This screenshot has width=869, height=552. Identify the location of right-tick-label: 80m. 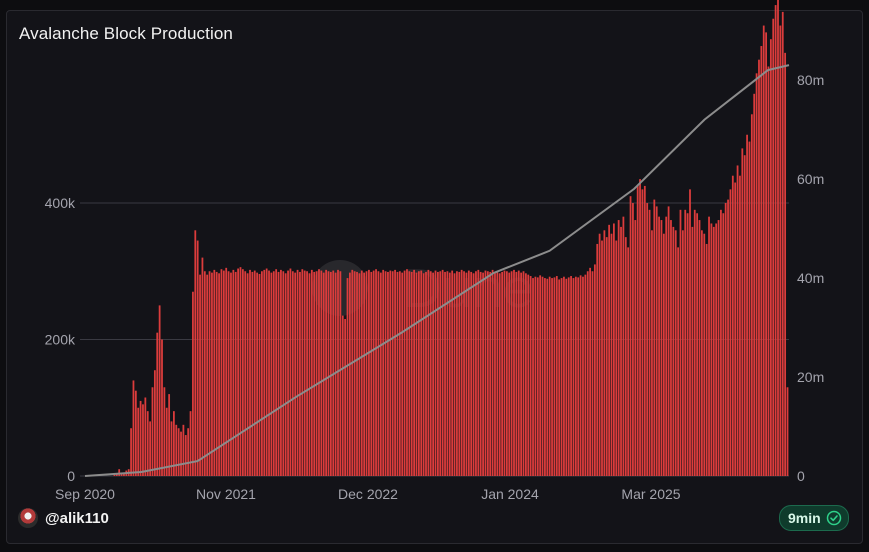
(810, 80).